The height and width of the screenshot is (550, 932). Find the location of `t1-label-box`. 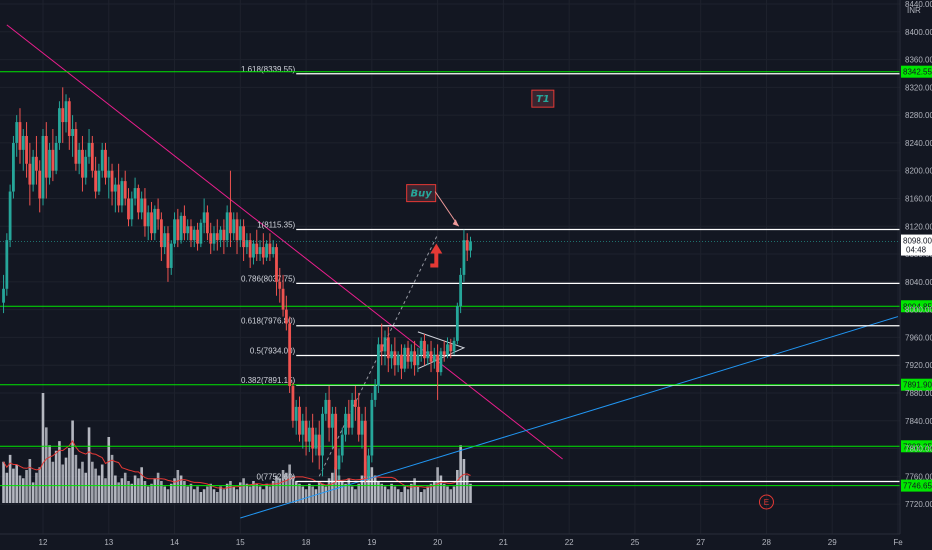

t1-label-box is located at coordinates (543, 98).